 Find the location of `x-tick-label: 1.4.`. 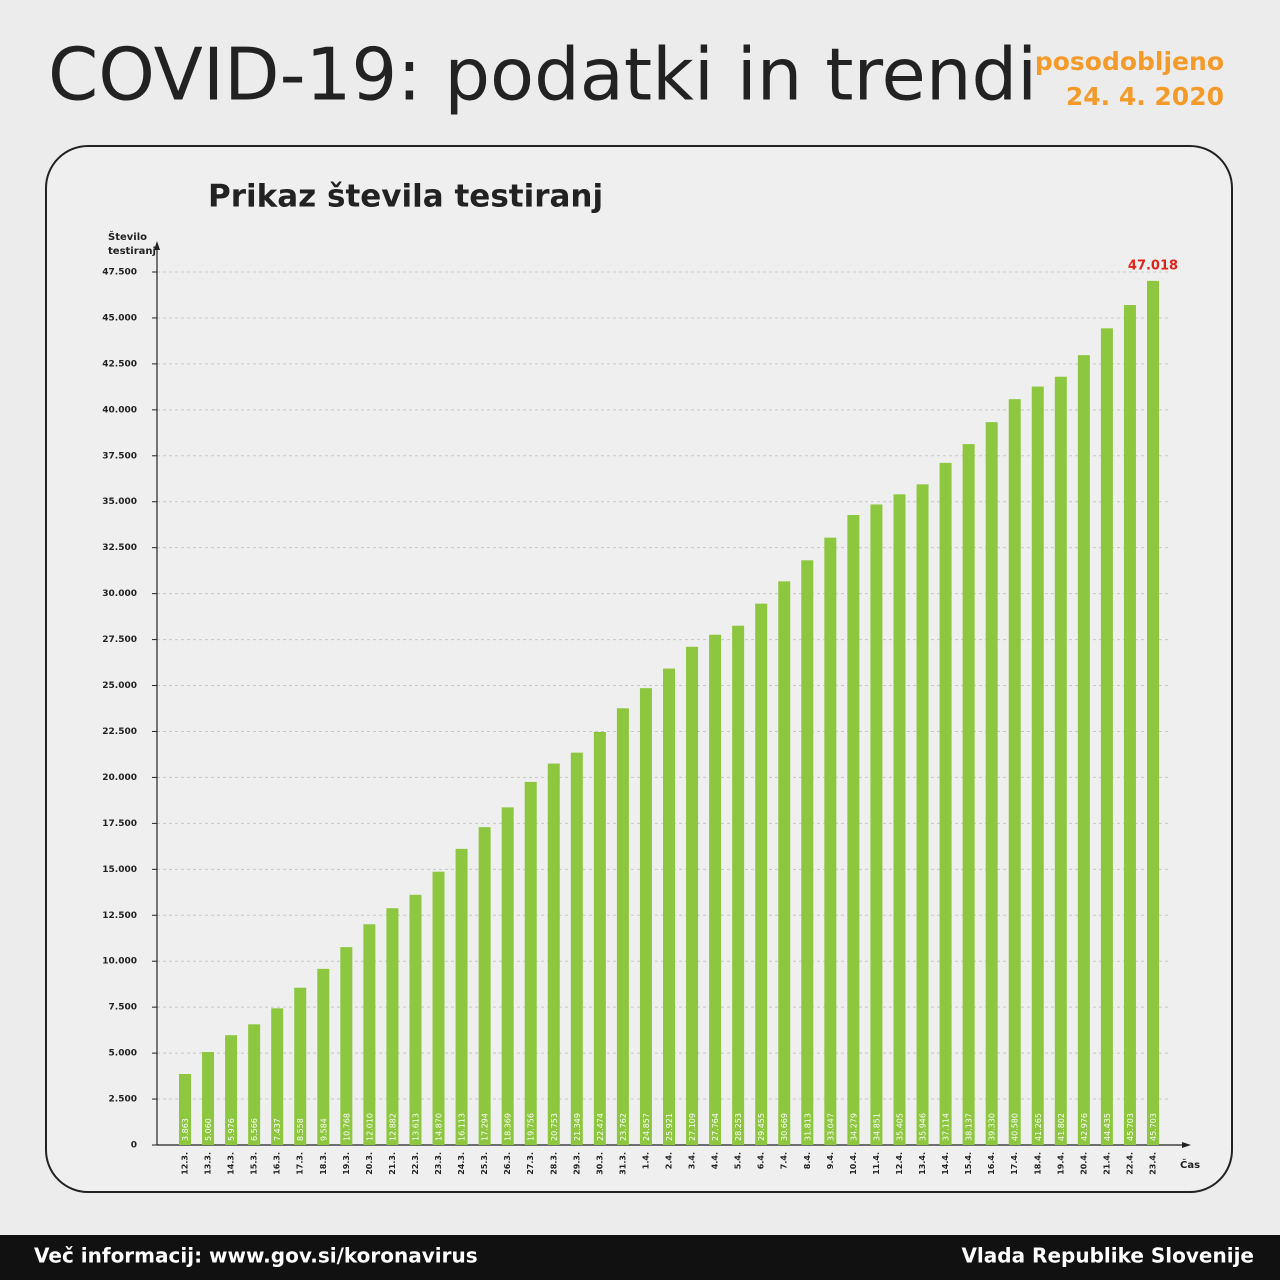

x-tick-label: 1.4. is located at coordinates (645, 1160).